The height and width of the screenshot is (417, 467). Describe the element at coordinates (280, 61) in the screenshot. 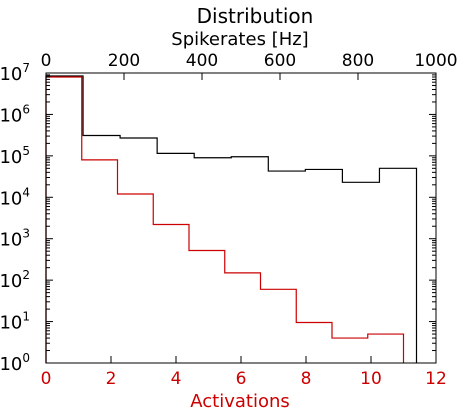

I see `top-tick-label: 600` at that location.